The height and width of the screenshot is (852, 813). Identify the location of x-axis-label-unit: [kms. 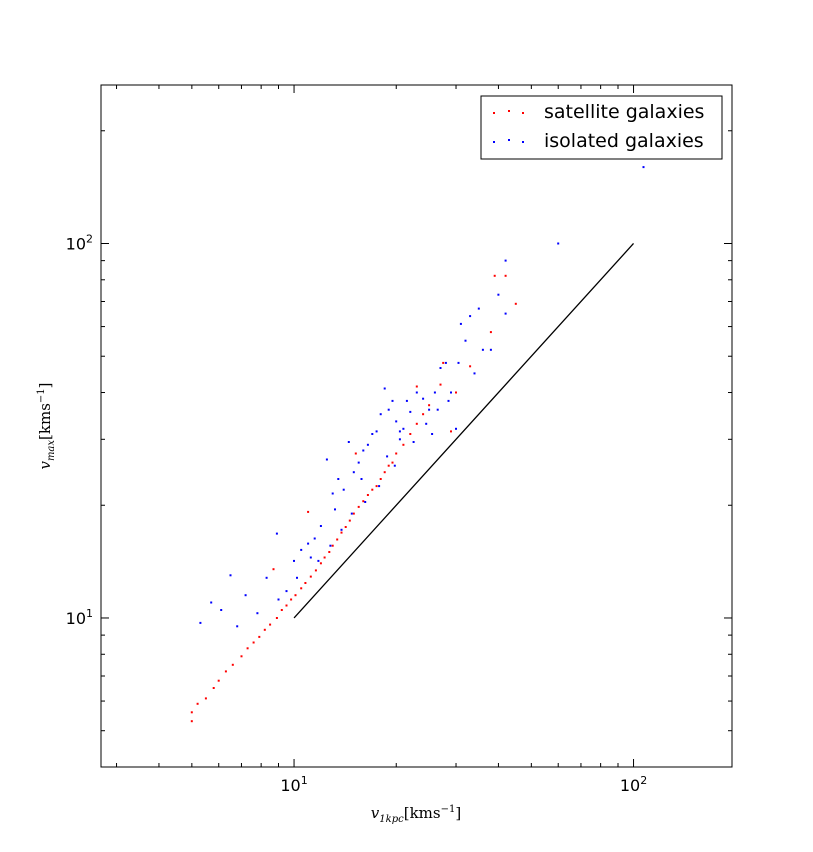
(422, 813).